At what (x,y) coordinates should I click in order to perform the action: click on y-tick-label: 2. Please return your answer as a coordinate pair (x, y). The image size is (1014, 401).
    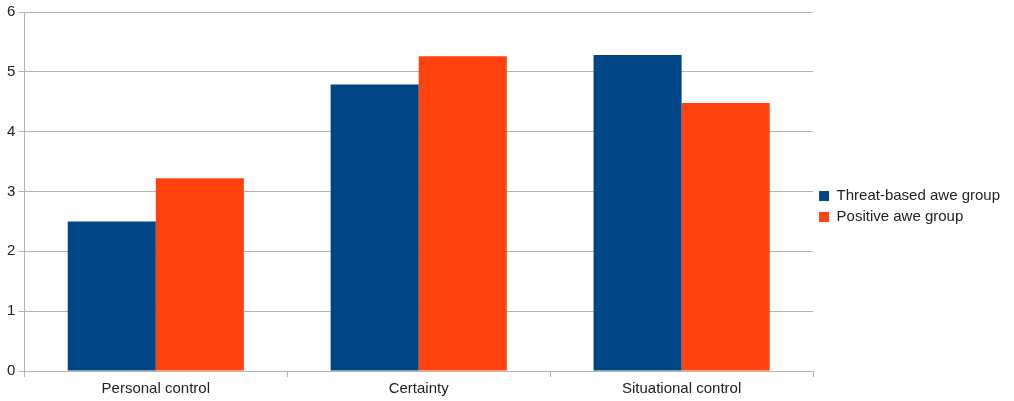
    Looking at the image, I should click on (11, 250).